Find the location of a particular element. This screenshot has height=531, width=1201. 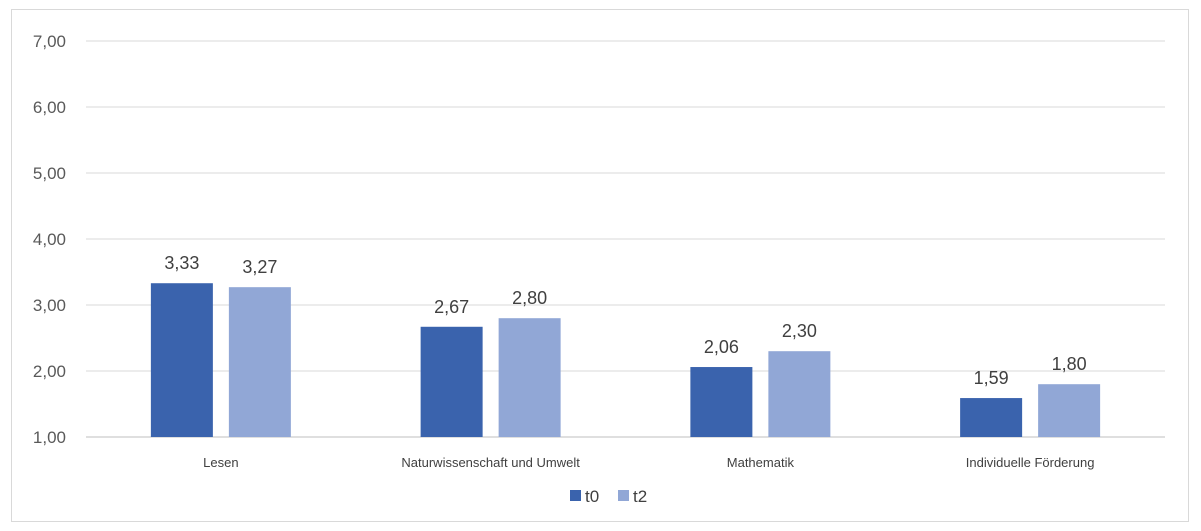

y-tick-label: 6,00 is located at coordinates (49, 107).